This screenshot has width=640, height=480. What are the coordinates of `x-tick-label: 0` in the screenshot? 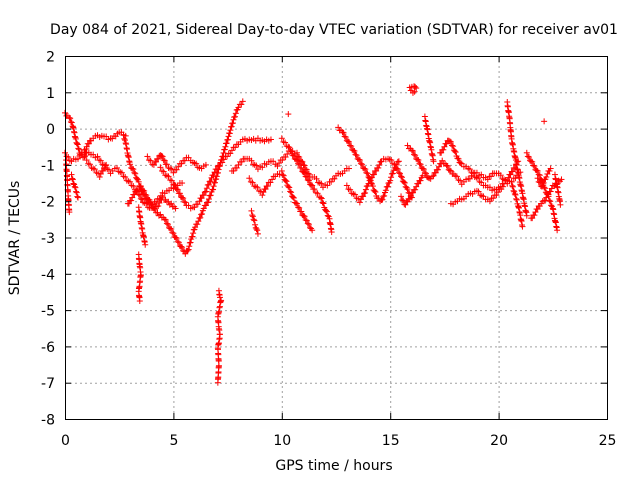 It's located at (65, 441).